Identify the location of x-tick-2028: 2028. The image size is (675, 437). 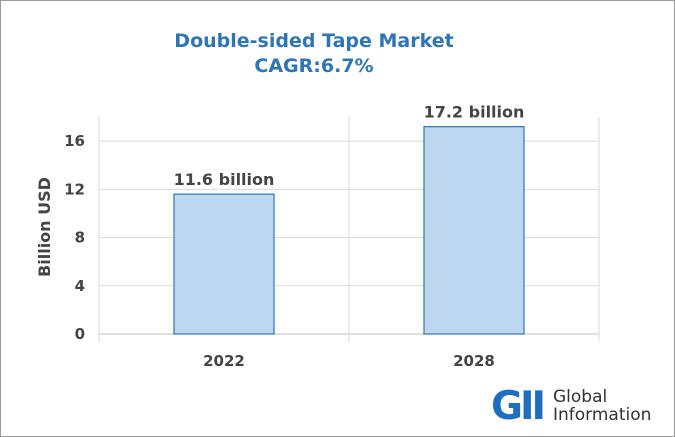
(474, 361).